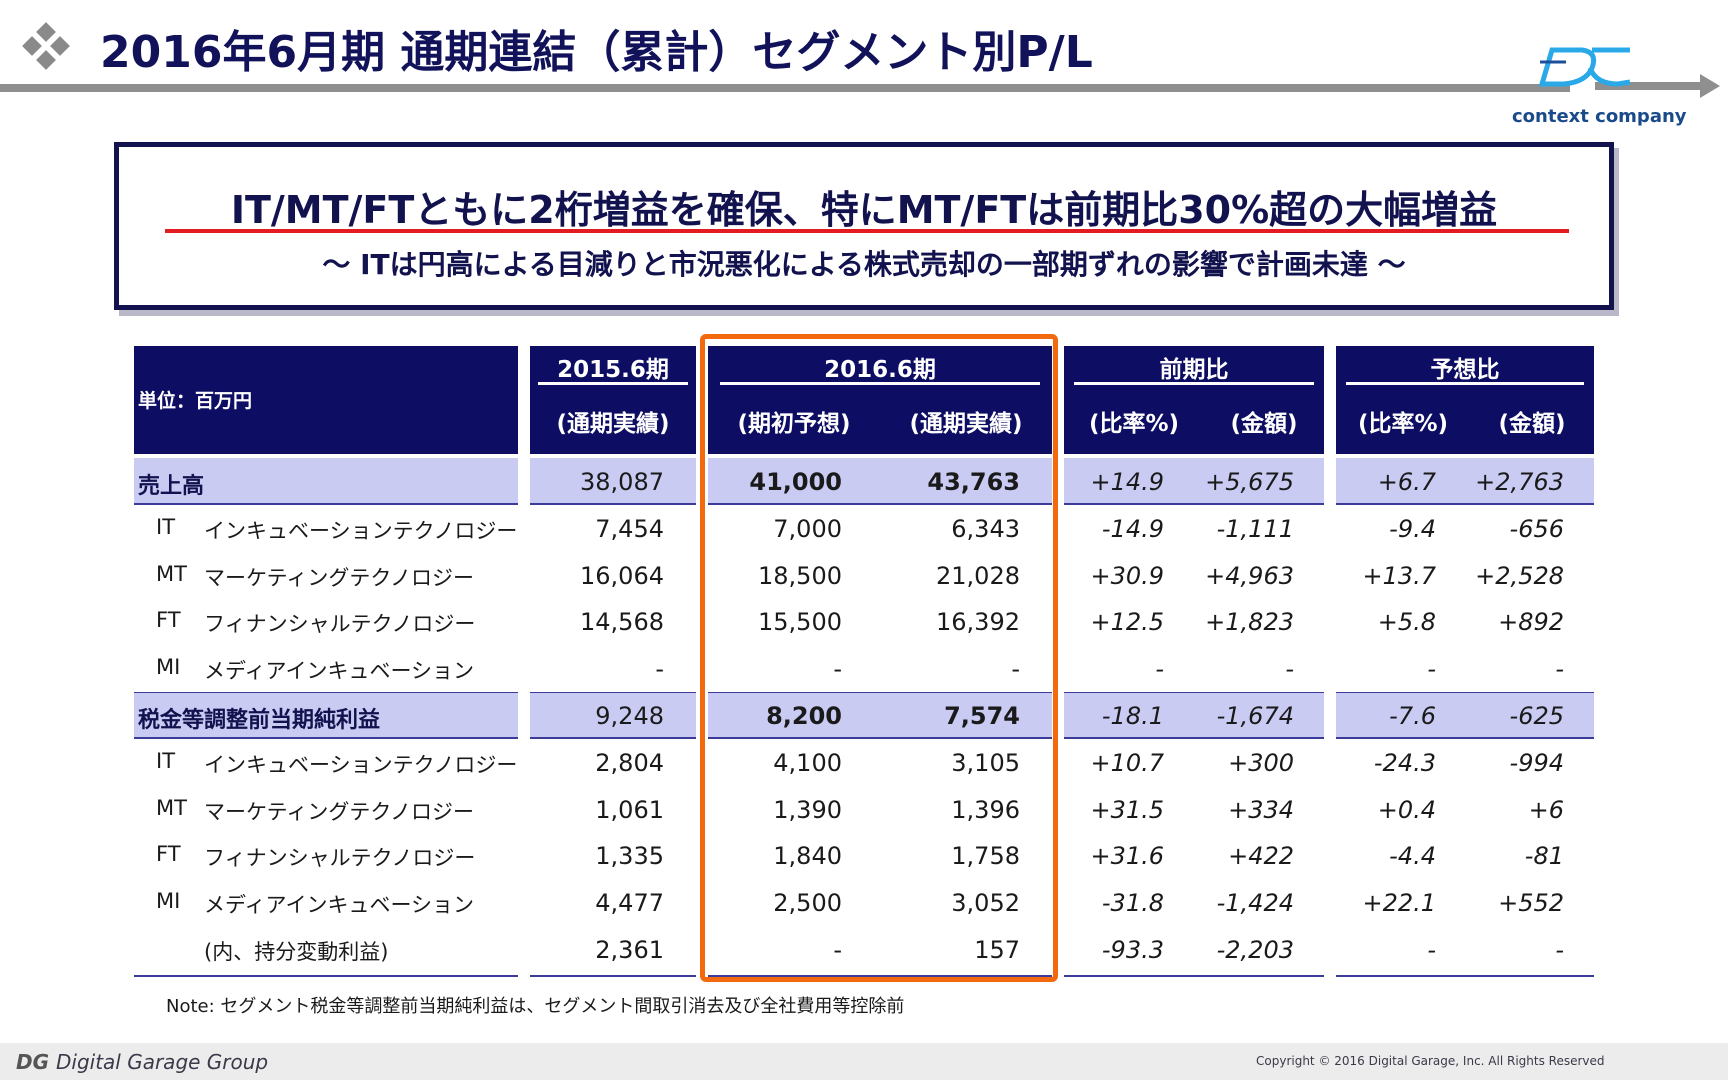 Image resolution: width=1728 pixels, height=1080 pixels. I want to click on yoy-amount-value: -, so click(1289, 669).